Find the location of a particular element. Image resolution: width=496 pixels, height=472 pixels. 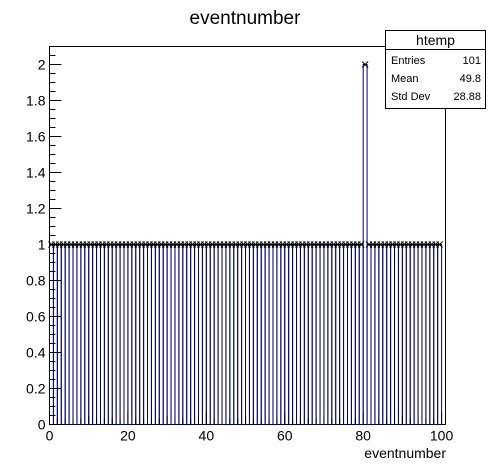

x-tick-label: 100 is located at coordinates (442, 436).